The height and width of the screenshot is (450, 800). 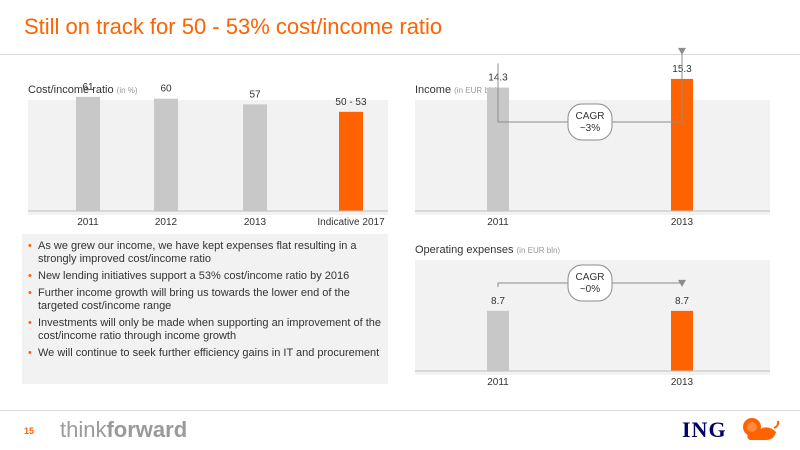 What do you see at coordinates (88, 153) in the screenshot?
I see `cost-income-bar-2011` at bounding box center [88, 153].